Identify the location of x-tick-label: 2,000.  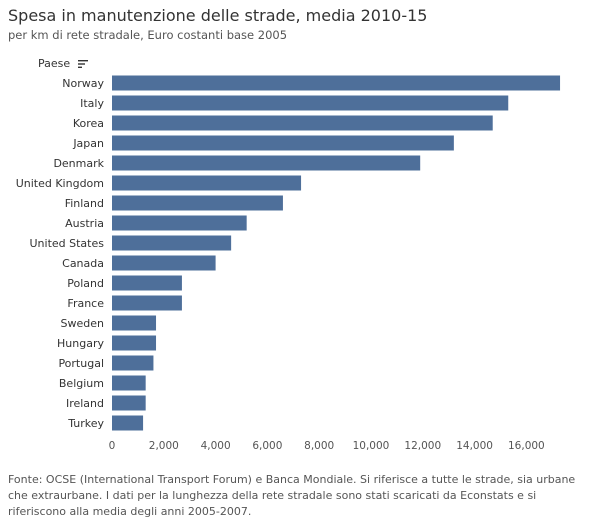
(164, 446).